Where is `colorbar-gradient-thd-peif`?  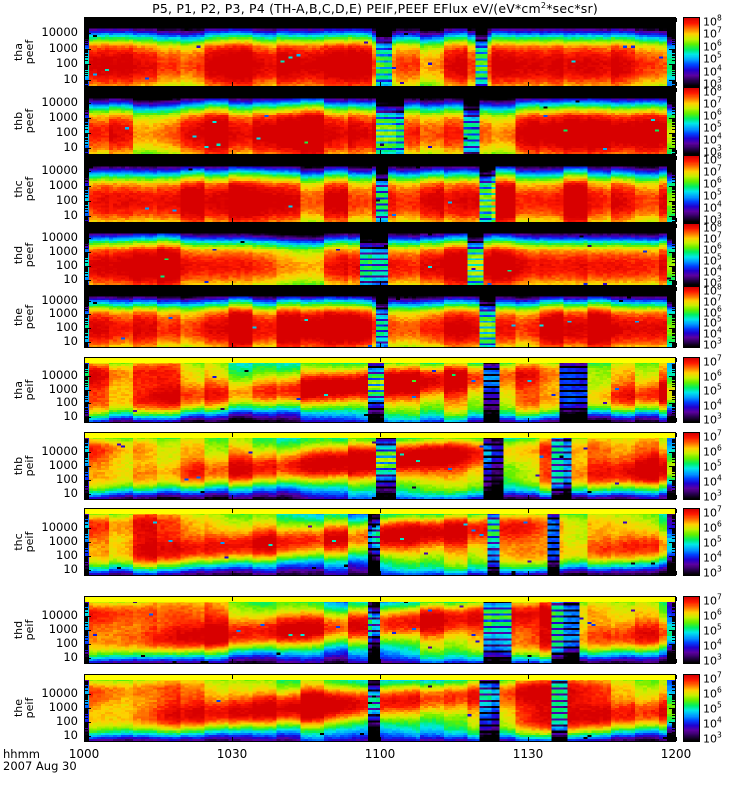
colorbar-gradient-thd-peif is located at coordinates (691, 630).